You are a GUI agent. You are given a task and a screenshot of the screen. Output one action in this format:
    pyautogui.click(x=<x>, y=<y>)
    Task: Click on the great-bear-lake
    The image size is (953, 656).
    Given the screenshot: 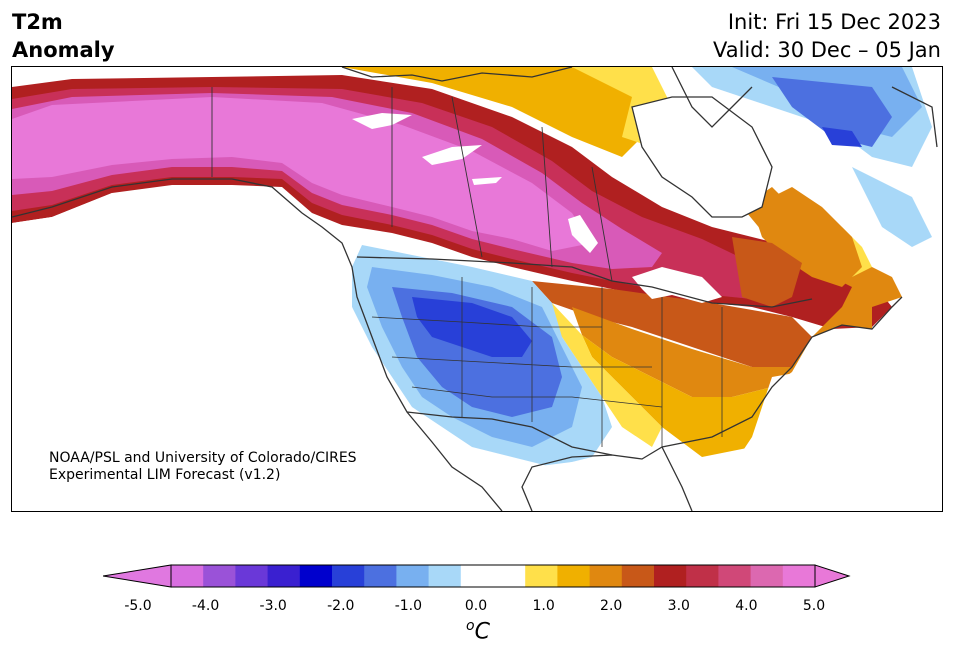 What is the action you would take?
    pyautogui.click(x=382, y=121)
    